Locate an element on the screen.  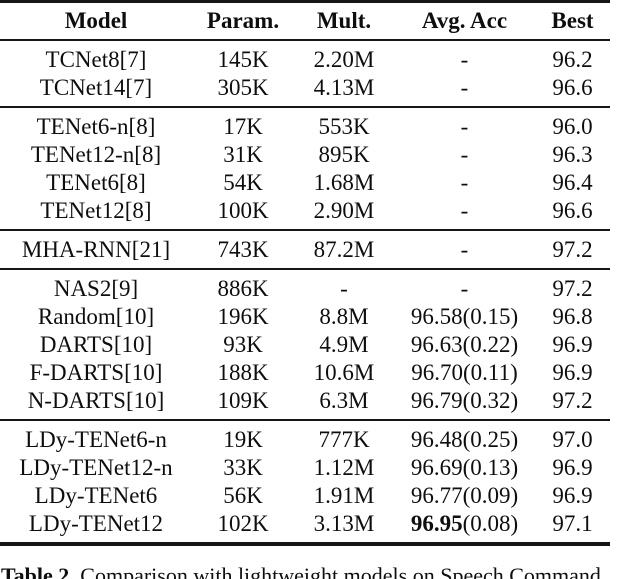
table-cell: 1.12M is located at coordinates (344, 467).